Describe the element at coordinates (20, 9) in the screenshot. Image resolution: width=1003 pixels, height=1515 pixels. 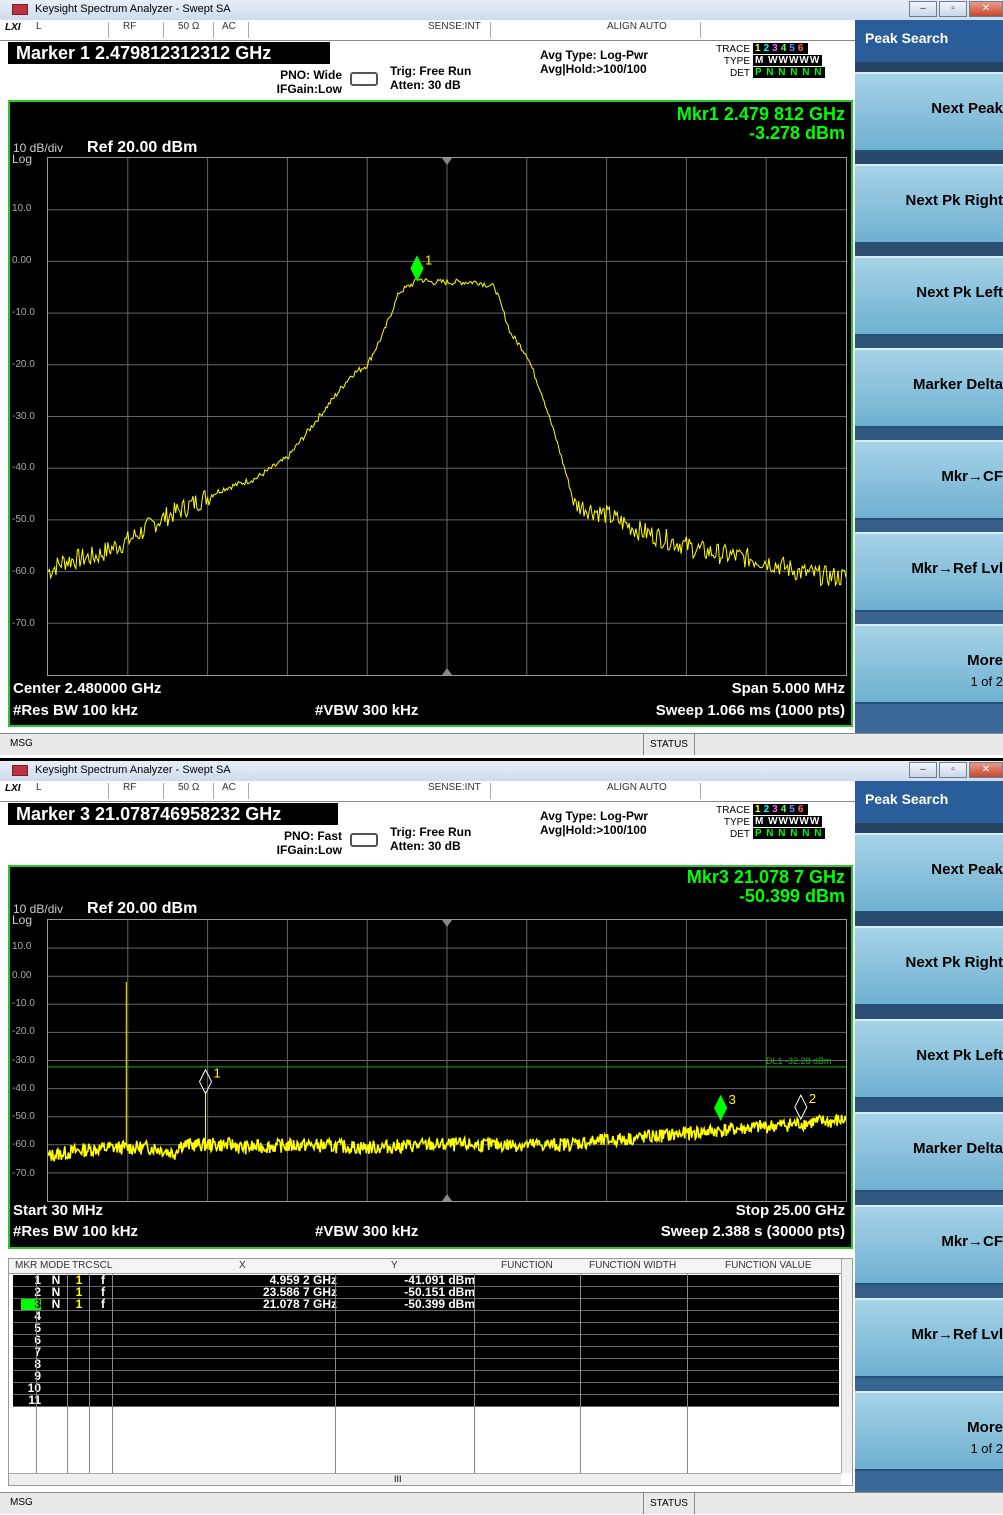
I see `app-icon` at that location.